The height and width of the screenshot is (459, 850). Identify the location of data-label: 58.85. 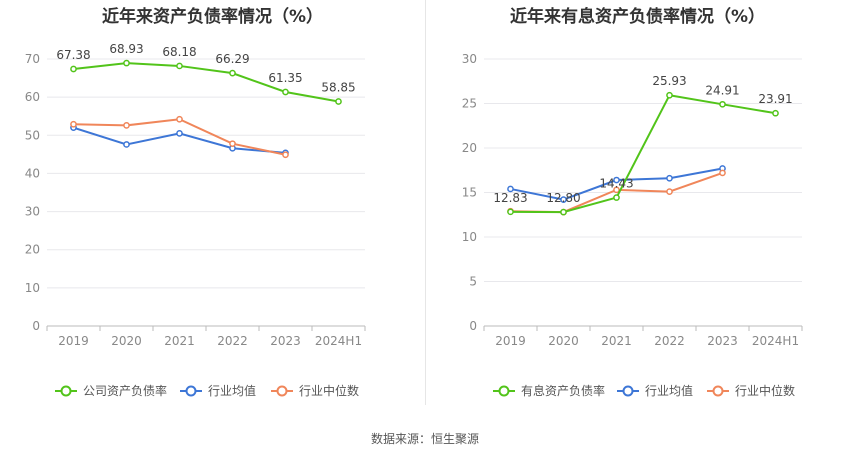
(338, 88).